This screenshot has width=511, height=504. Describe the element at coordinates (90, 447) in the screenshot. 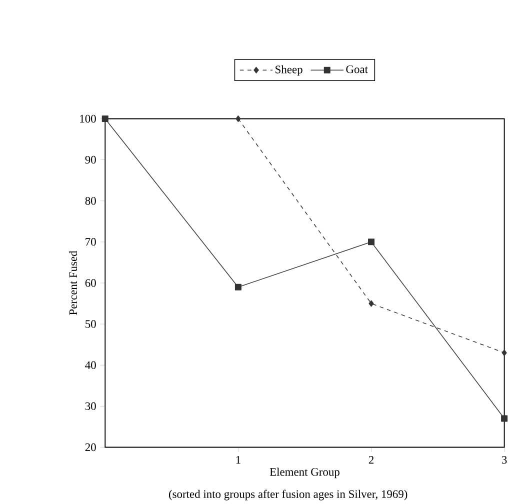

I see `y-tick-label: 20` at that location.